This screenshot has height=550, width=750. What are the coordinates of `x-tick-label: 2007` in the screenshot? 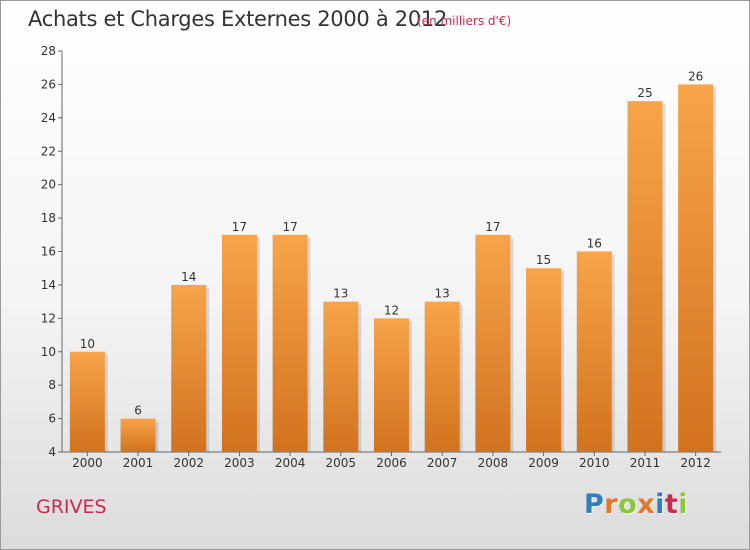 It's located at (442, 463).